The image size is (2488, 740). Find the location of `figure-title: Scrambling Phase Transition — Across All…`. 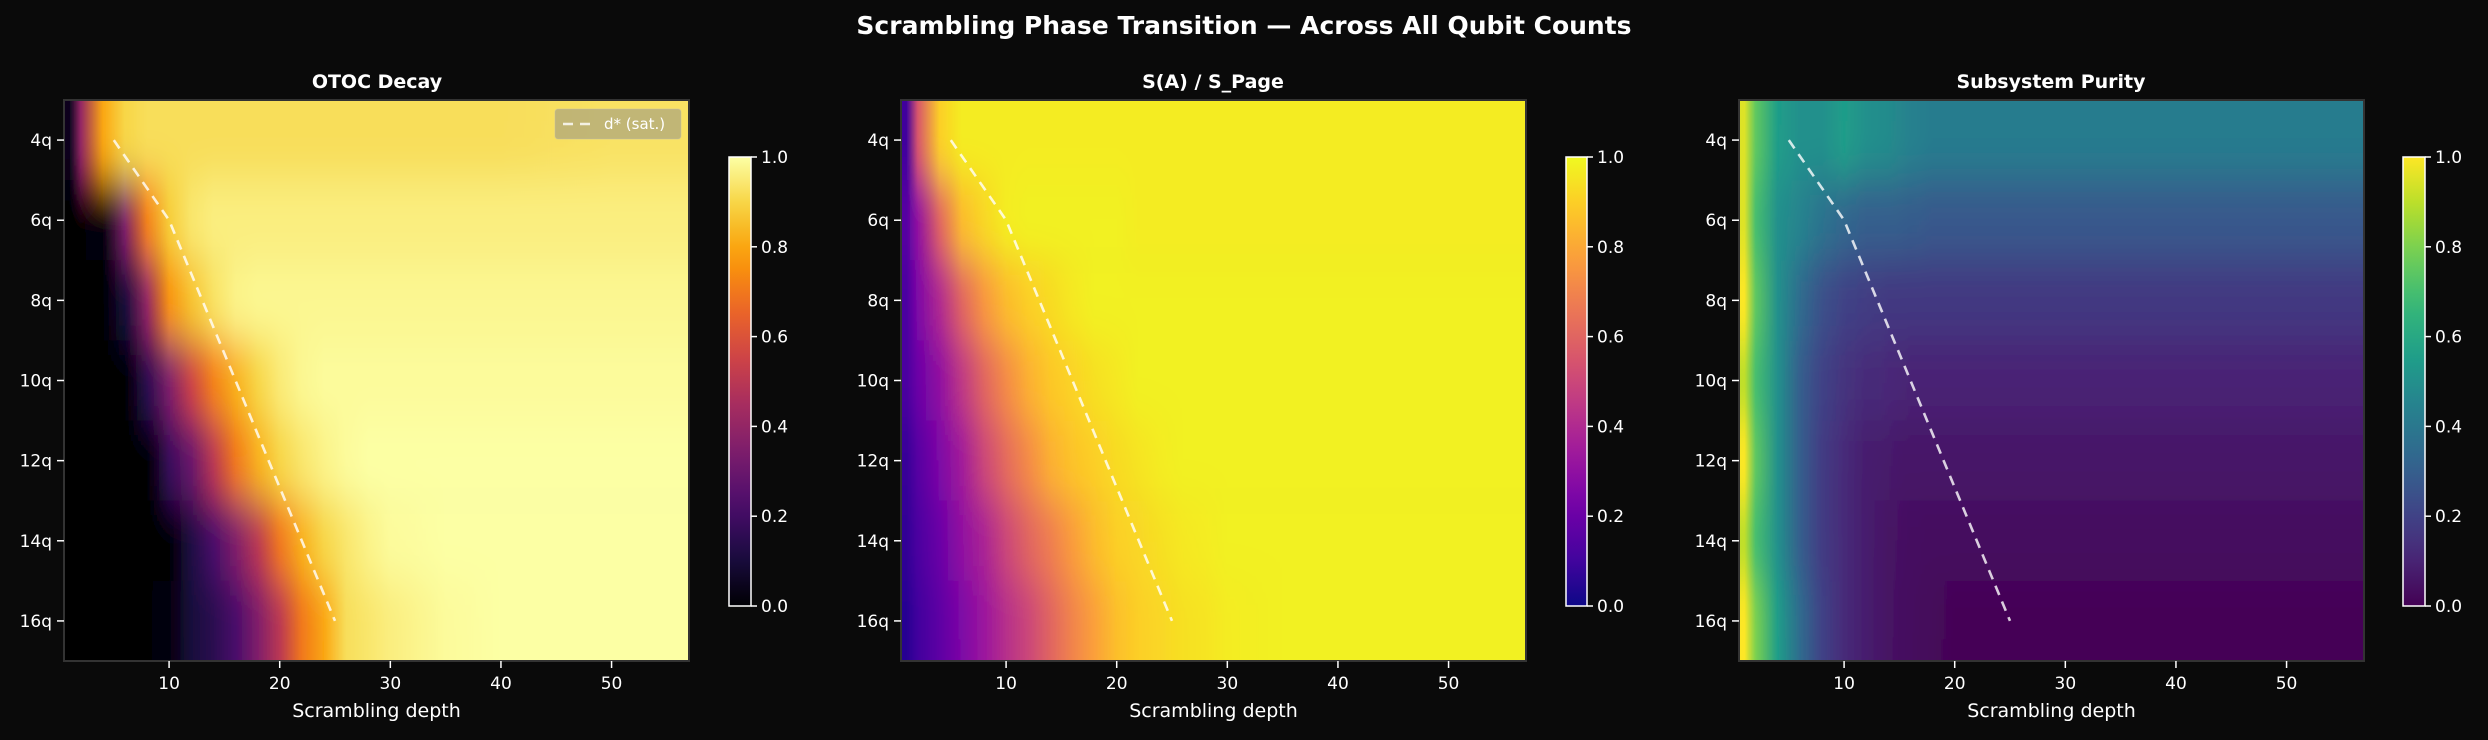

figure-title: Scrambling Phase Transition — Across All… is located at coordinates (1243, 25).